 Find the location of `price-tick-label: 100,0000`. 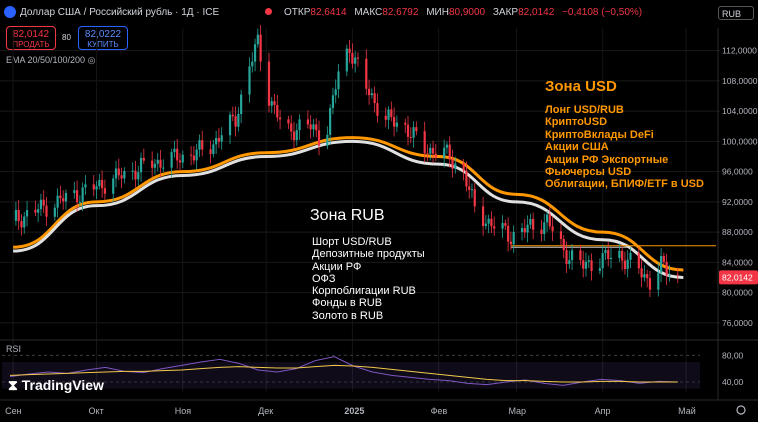

price-tick-label: 100,0000 is located at coordinates (740, 141).